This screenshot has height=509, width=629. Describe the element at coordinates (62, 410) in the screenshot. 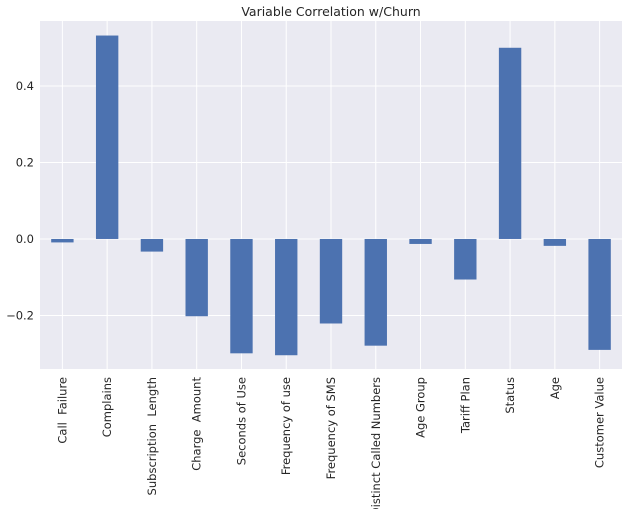

I see `x-tick-label: Call Failure` at that location.